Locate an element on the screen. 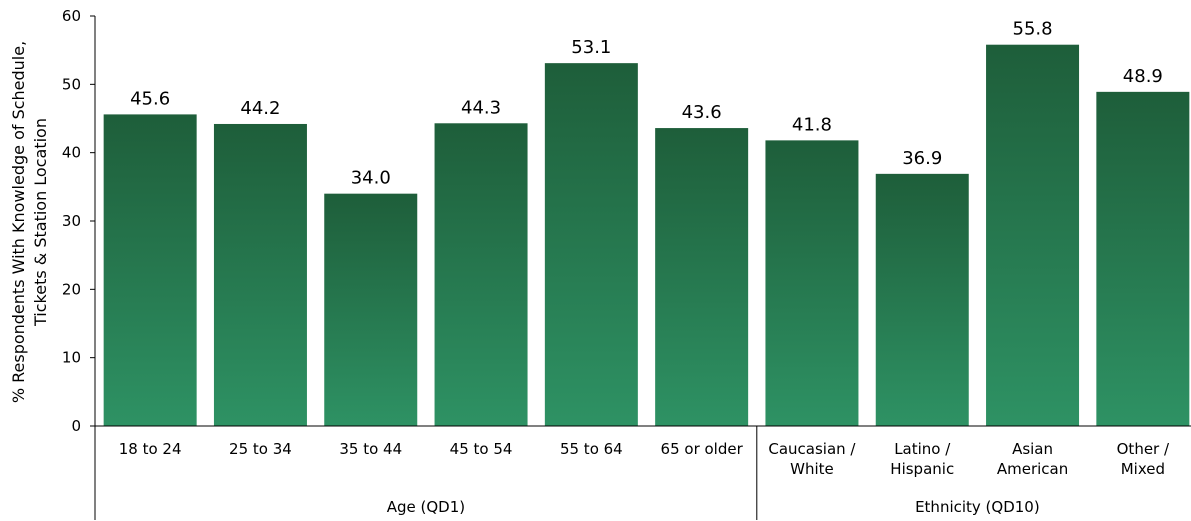  y-axis-title-line-2: Tickets & Station Location is located at coordinates (40, 222).